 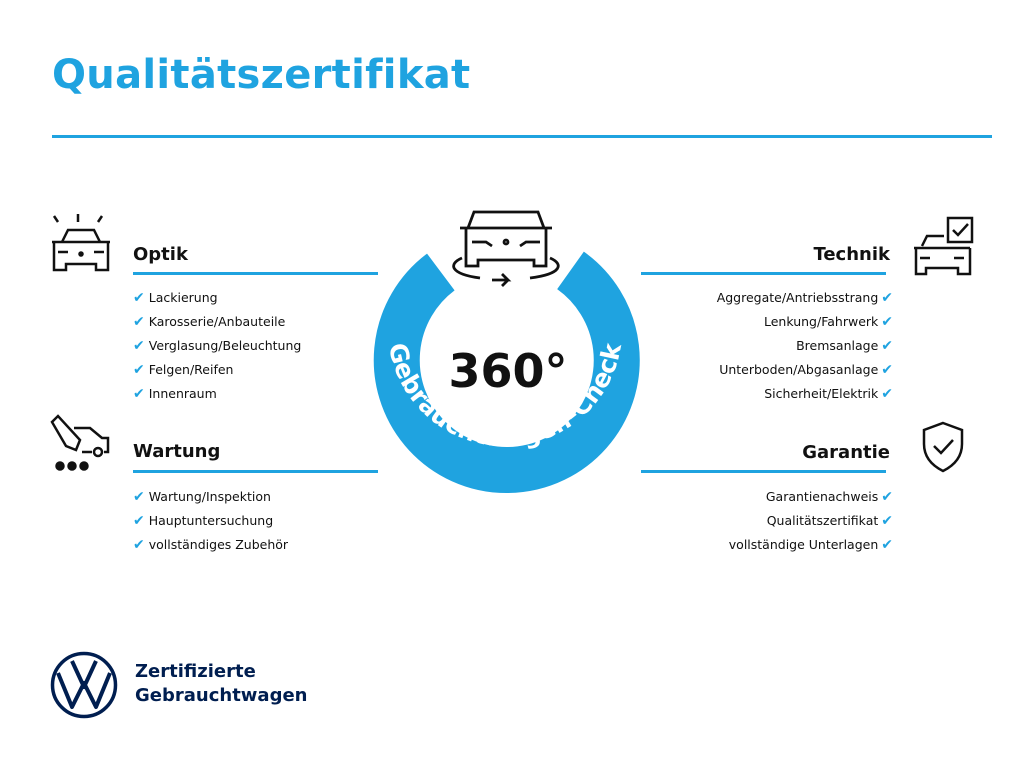 I want to click on list-item: ✔ Karosserie/Anbauteile, so click(x=209, y=322).